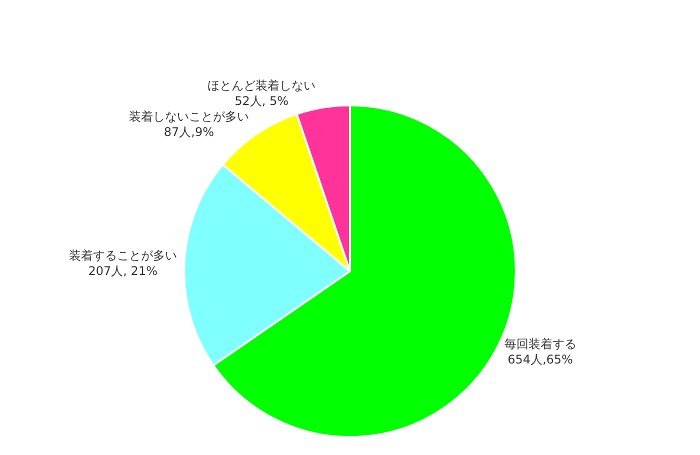 This screenshot has height=455, width=700. I want to click on data-label: 207人, 21%, so click(123, 271).